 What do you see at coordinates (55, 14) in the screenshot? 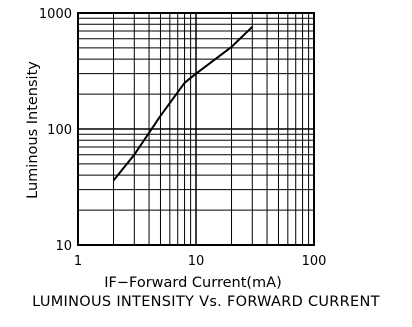
I see `y-tick-label: 1000` at bounding box center [55, 14].